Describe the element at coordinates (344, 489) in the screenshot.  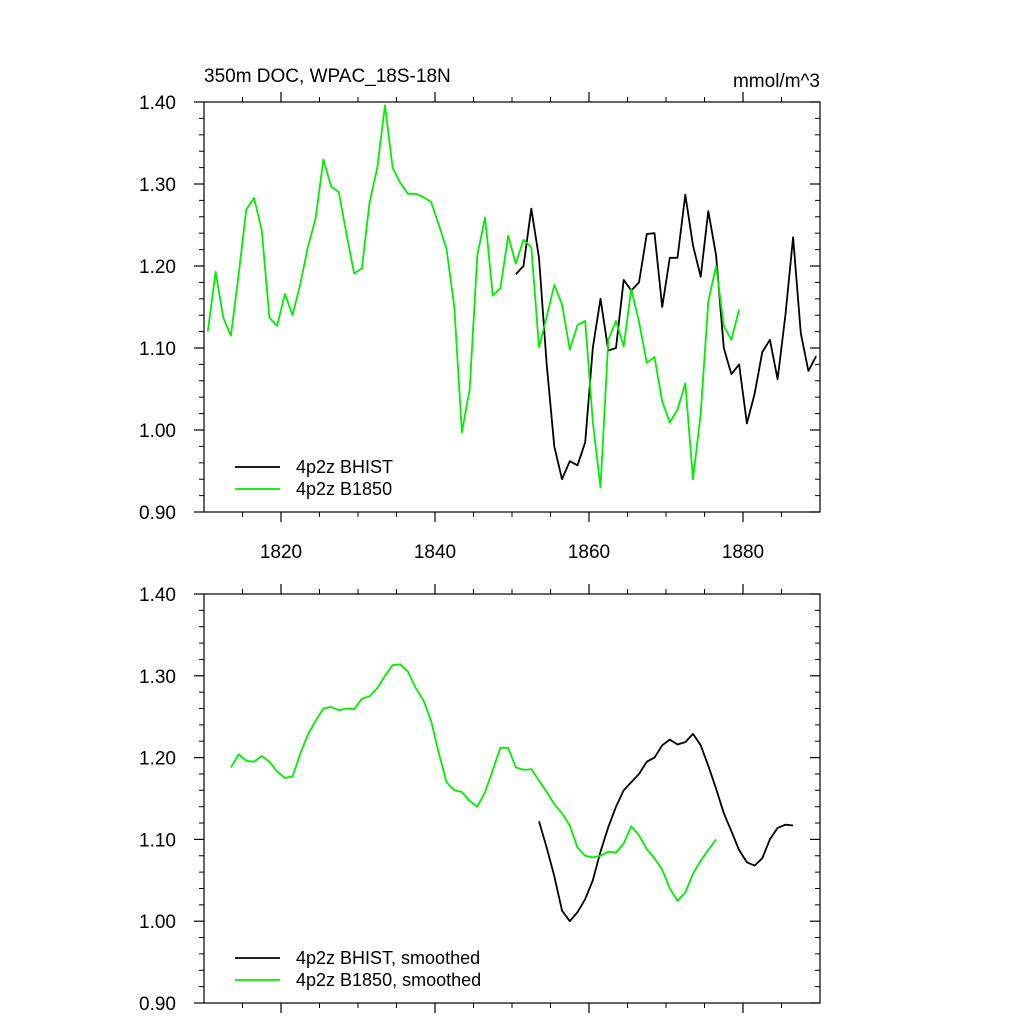
I see `top-legend-label-1: 4p2z B1850` at that location.